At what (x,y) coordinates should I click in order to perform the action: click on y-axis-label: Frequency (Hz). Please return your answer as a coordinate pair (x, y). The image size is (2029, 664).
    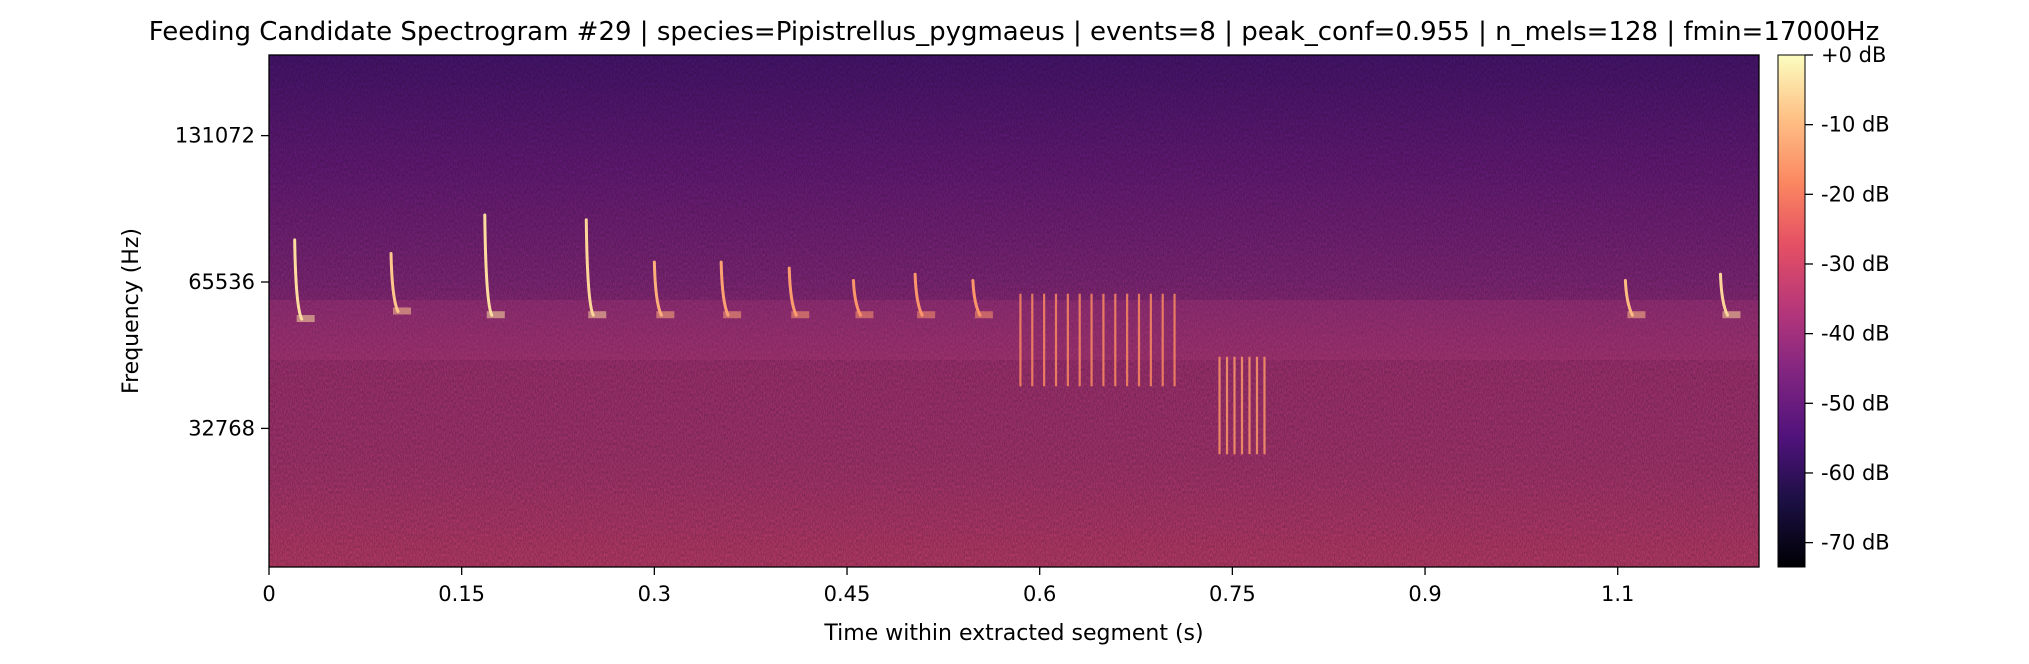
    Looking at the image, I should click on (131, 311).